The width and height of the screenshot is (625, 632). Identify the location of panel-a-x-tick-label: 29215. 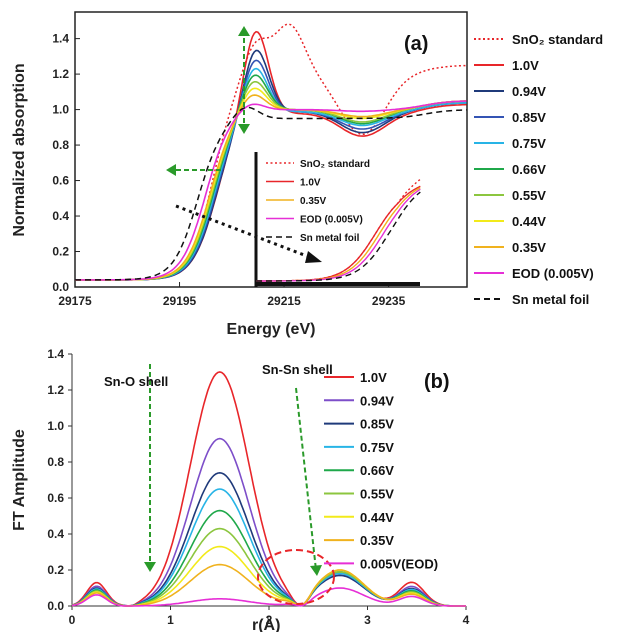
(284, 301).